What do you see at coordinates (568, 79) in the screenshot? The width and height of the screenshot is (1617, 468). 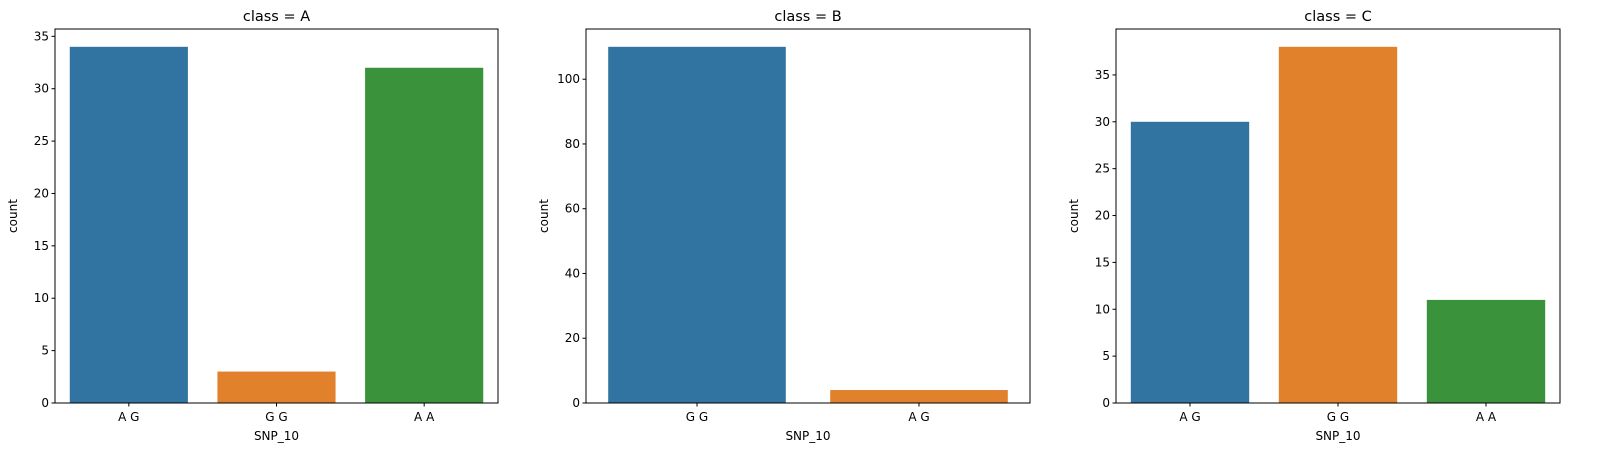 I see `y-tick-label: 100` at bounding box center [568, 79].